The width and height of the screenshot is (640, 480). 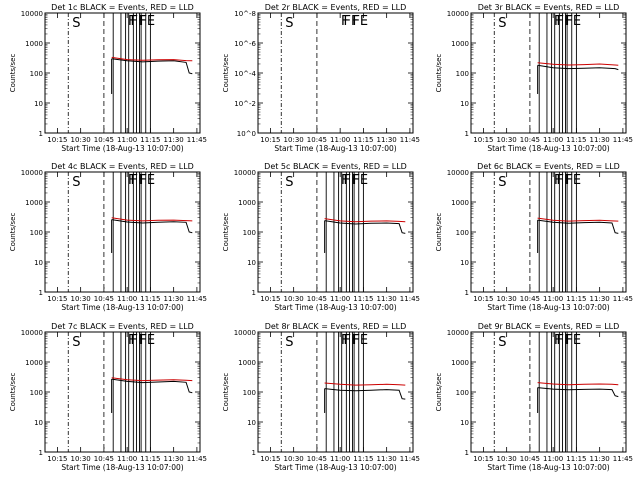 What do you see at coordinates (335, 166) in the screenshot?
I see `panel-title: Det 5c BLACK = Events, RED = LLD` at bounding box center [335, 166].